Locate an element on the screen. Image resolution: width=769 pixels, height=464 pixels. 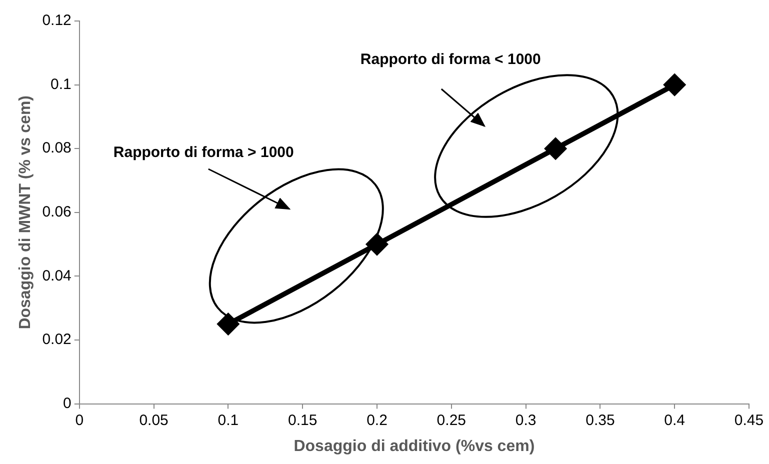
y-tick-label: 0.04 is located at coordinates (57, 275).